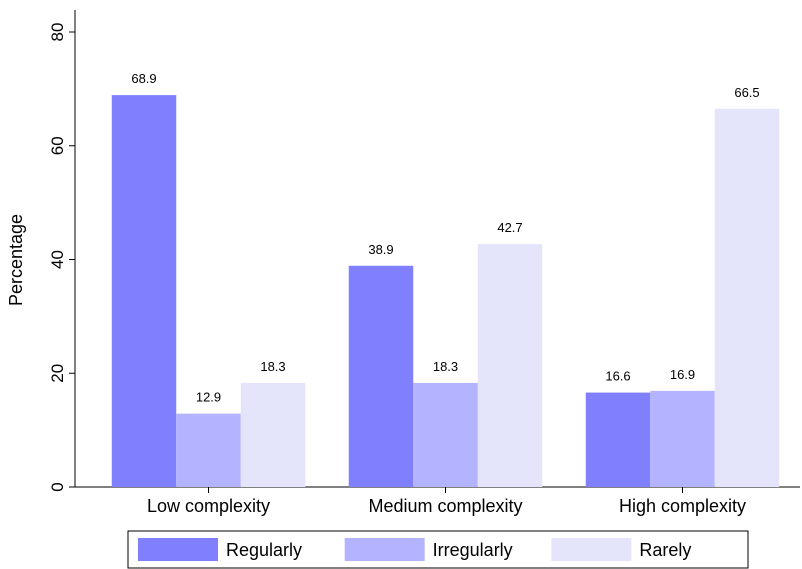  What do you see at coordinates (57, 32) in the screenshot?
I see `y-tick-label: 80` at bounding box center [57, 32].